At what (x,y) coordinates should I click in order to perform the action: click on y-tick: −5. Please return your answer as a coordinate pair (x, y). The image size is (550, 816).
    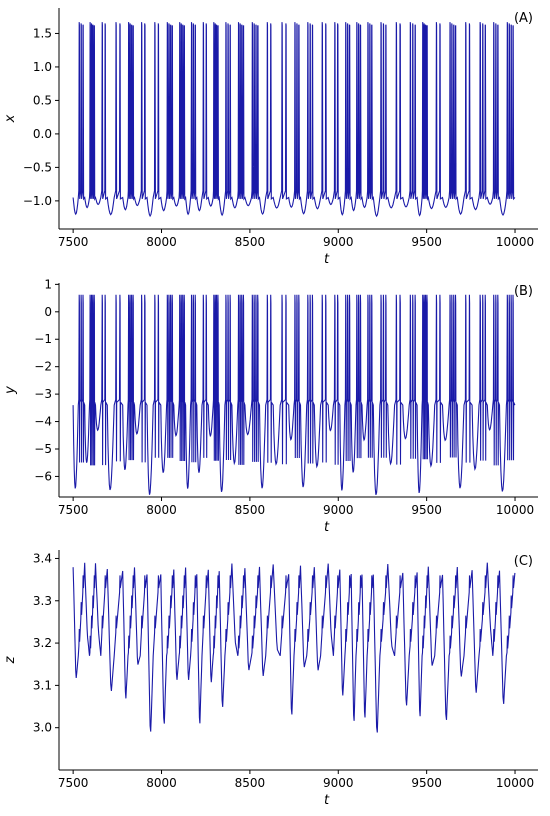
    Looking at the image, I should click on (46, 449).